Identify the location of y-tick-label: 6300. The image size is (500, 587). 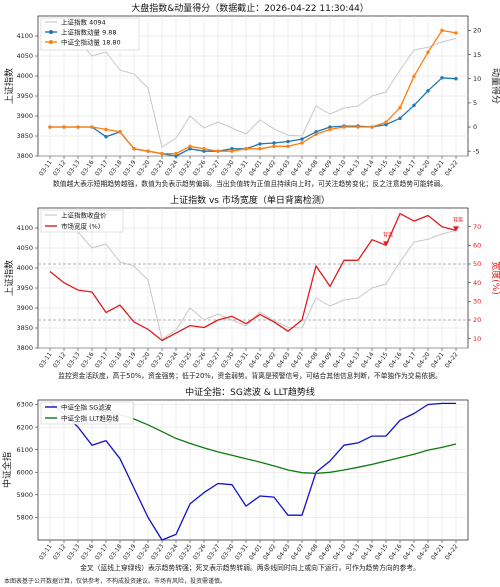
(24, 405).